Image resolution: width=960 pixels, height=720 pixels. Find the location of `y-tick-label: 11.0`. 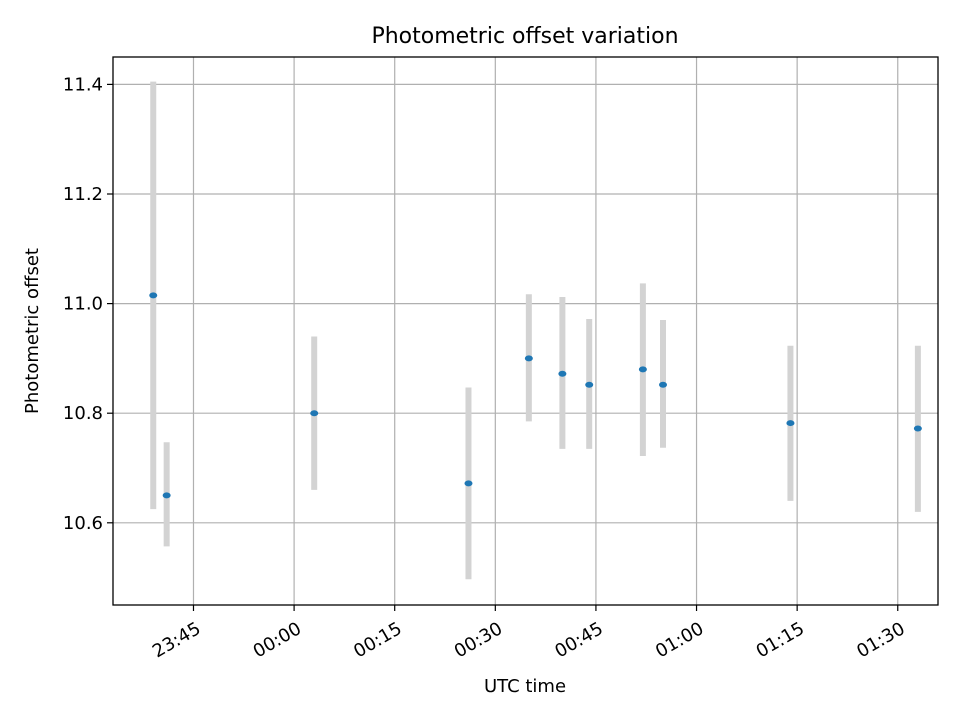

y-tick-label: 11.0 is located at coordinates (83, 304).